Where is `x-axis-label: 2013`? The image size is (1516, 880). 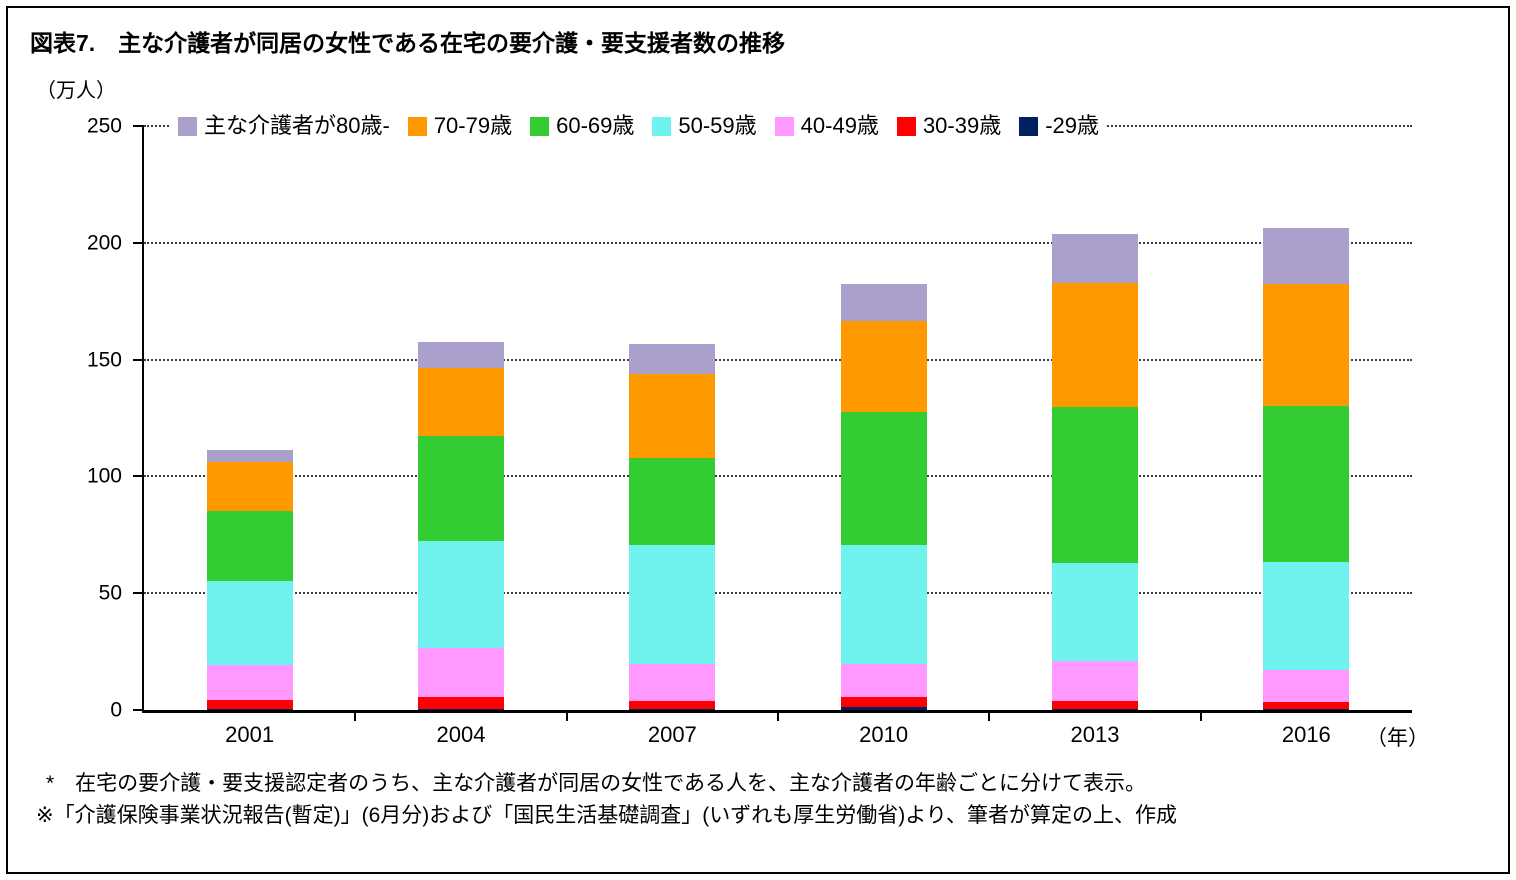
x-axis-label: 2013 is located at coordinates (1095, 734).